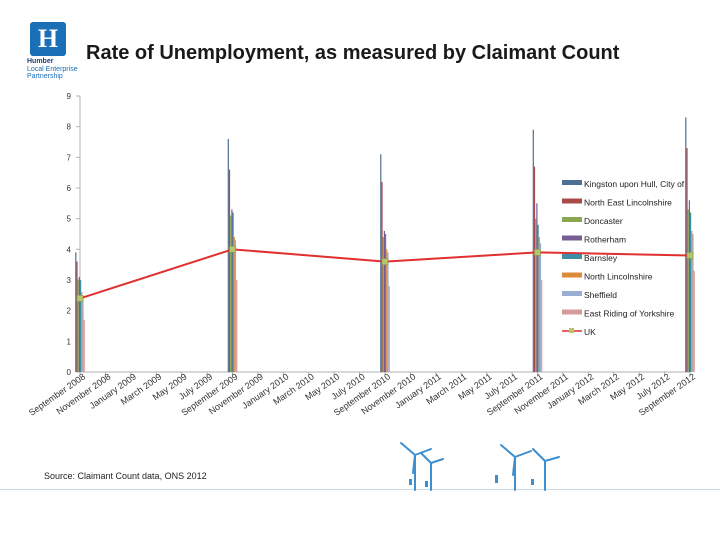 This screenshot has width=720, height=540. What do you see at coordinates (603, 221) in the screenshot?
I see `legend-label: Doncaster` at bounding box center [603, 221].